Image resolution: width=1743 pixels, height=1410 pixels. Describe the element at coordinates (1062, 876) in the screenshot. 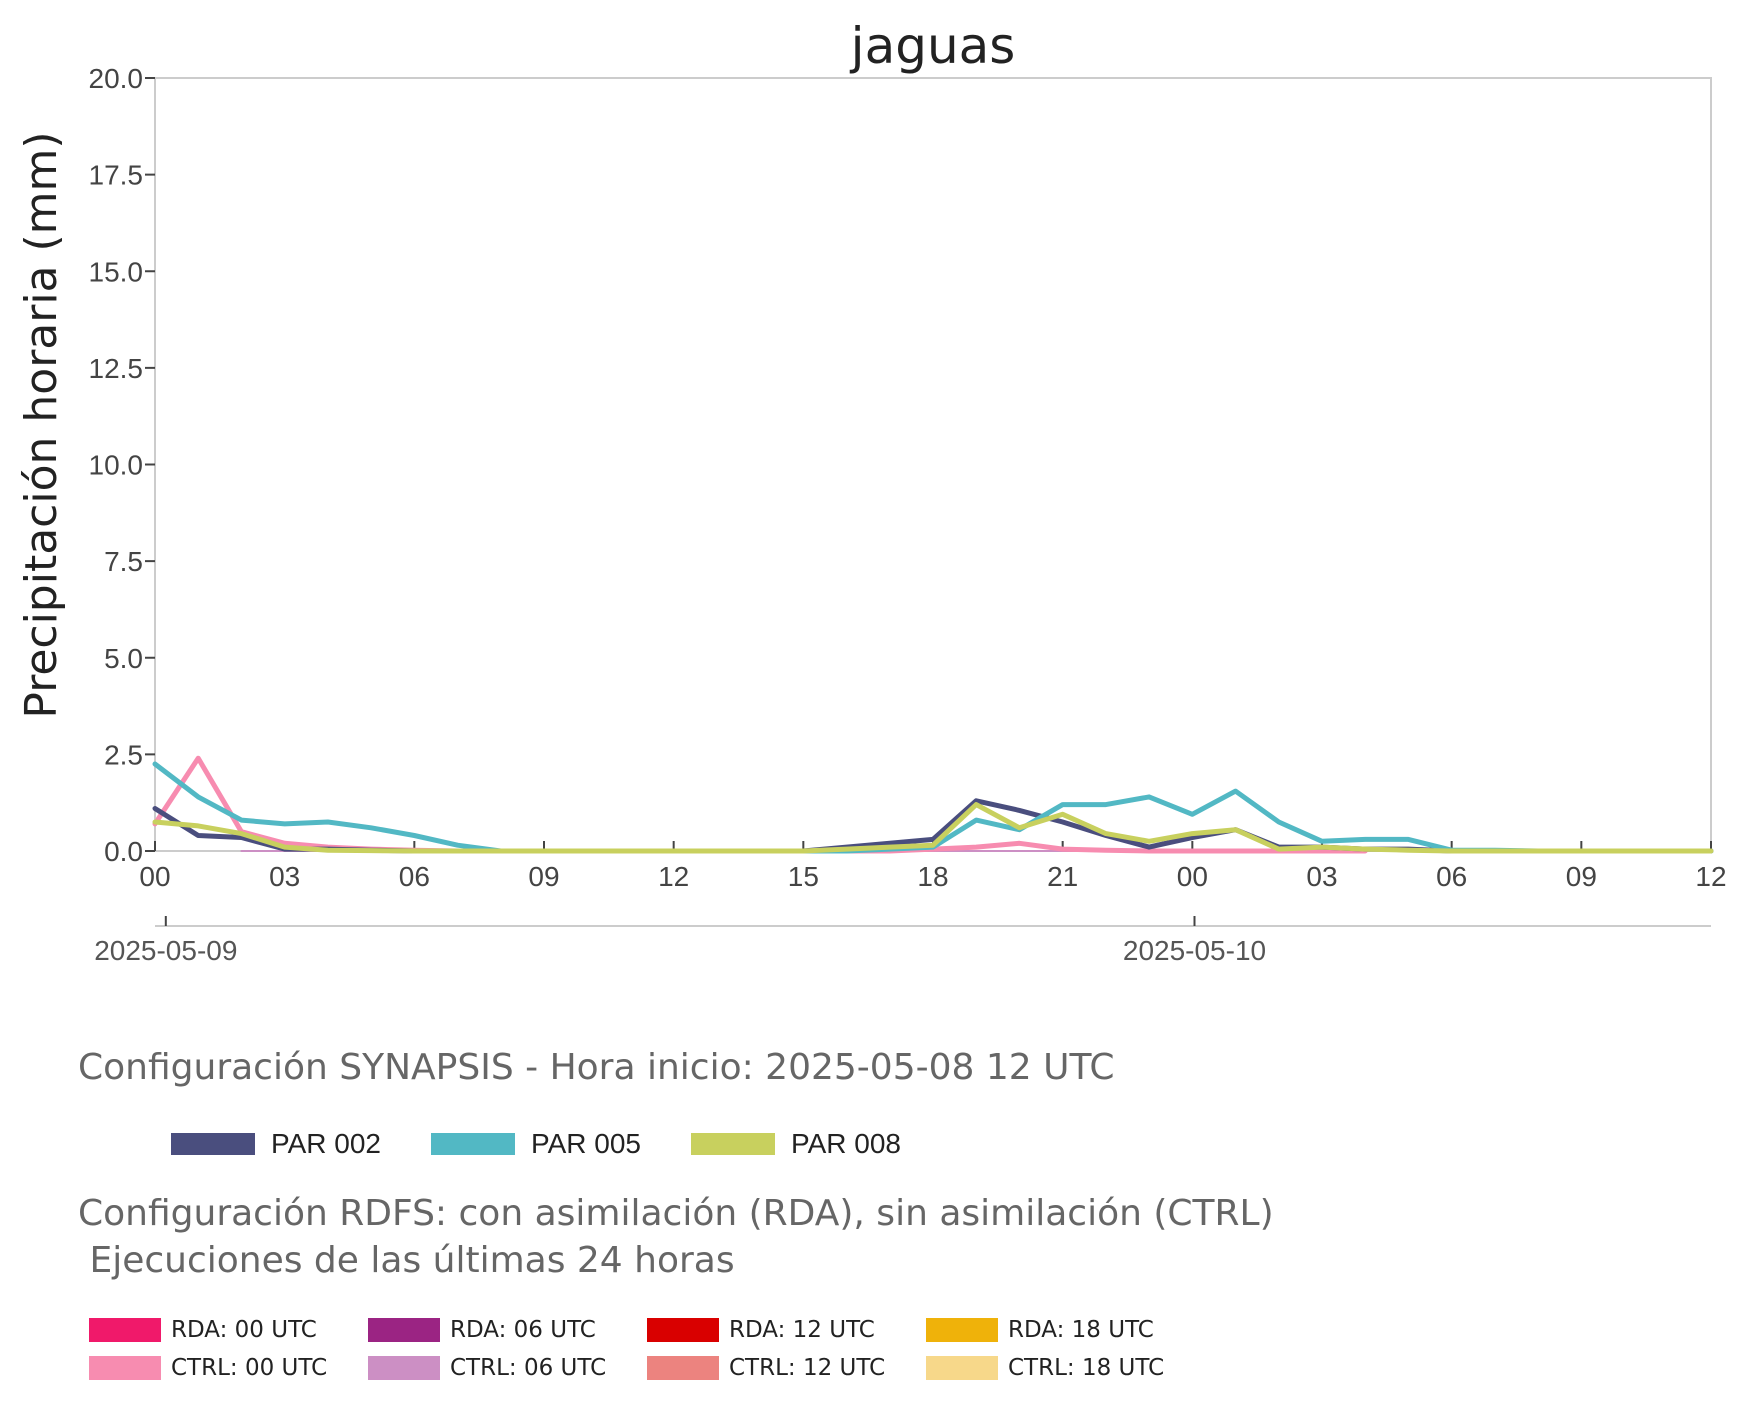

I see `x-tick-label: 21` at that location.